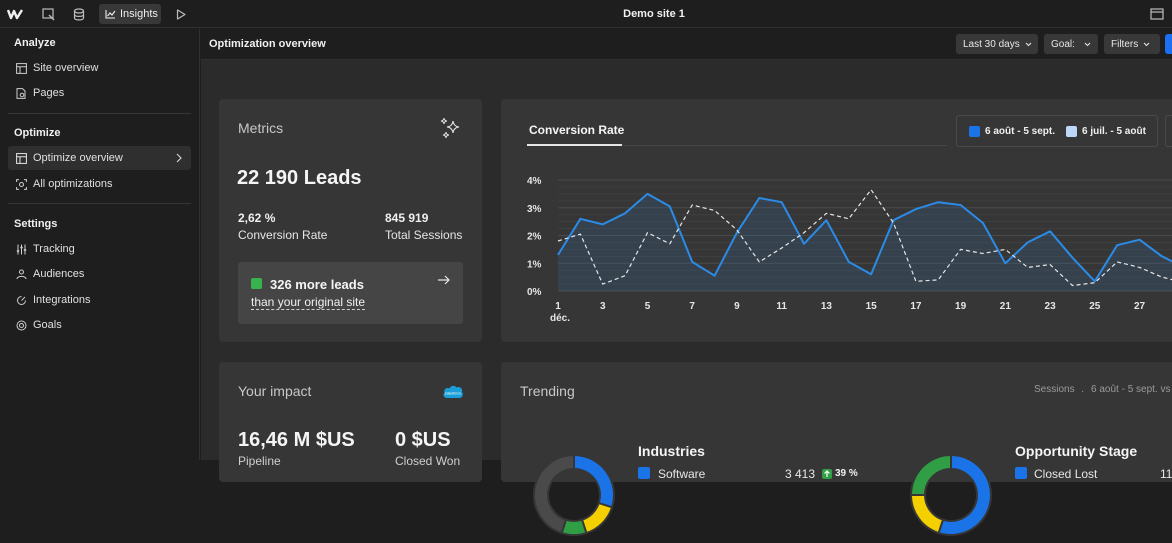 The width and height of the screenshot is (1172, 543). Describe the element at coordinates (560, 318) in the screenshot. I see `x-tick-sublabel: déc.` at that location.